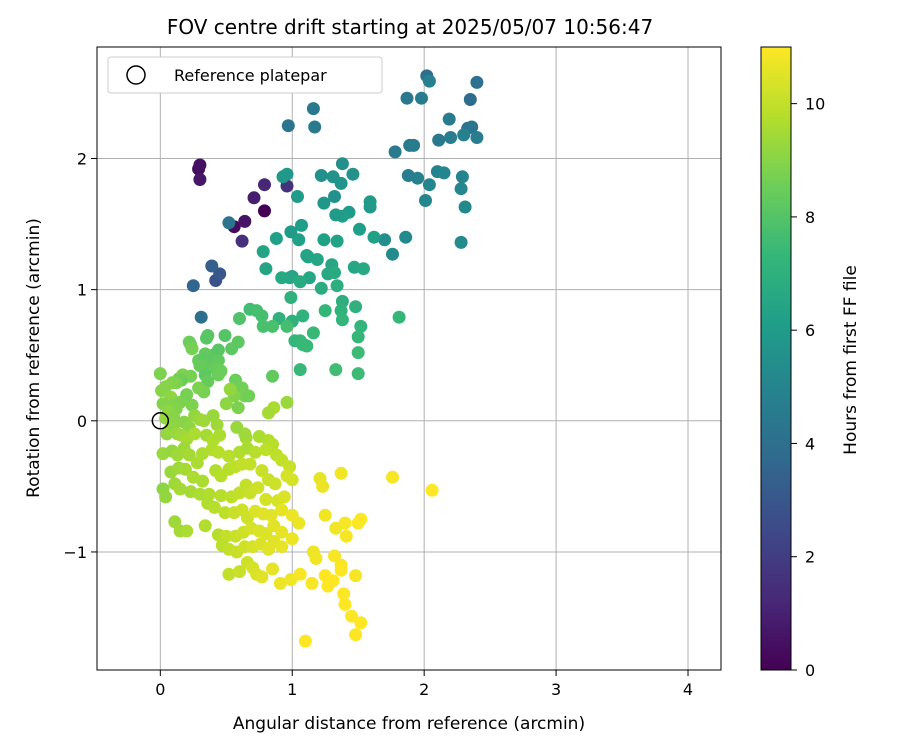  I want to click on x-tick-label: 0, so click(160, 689).